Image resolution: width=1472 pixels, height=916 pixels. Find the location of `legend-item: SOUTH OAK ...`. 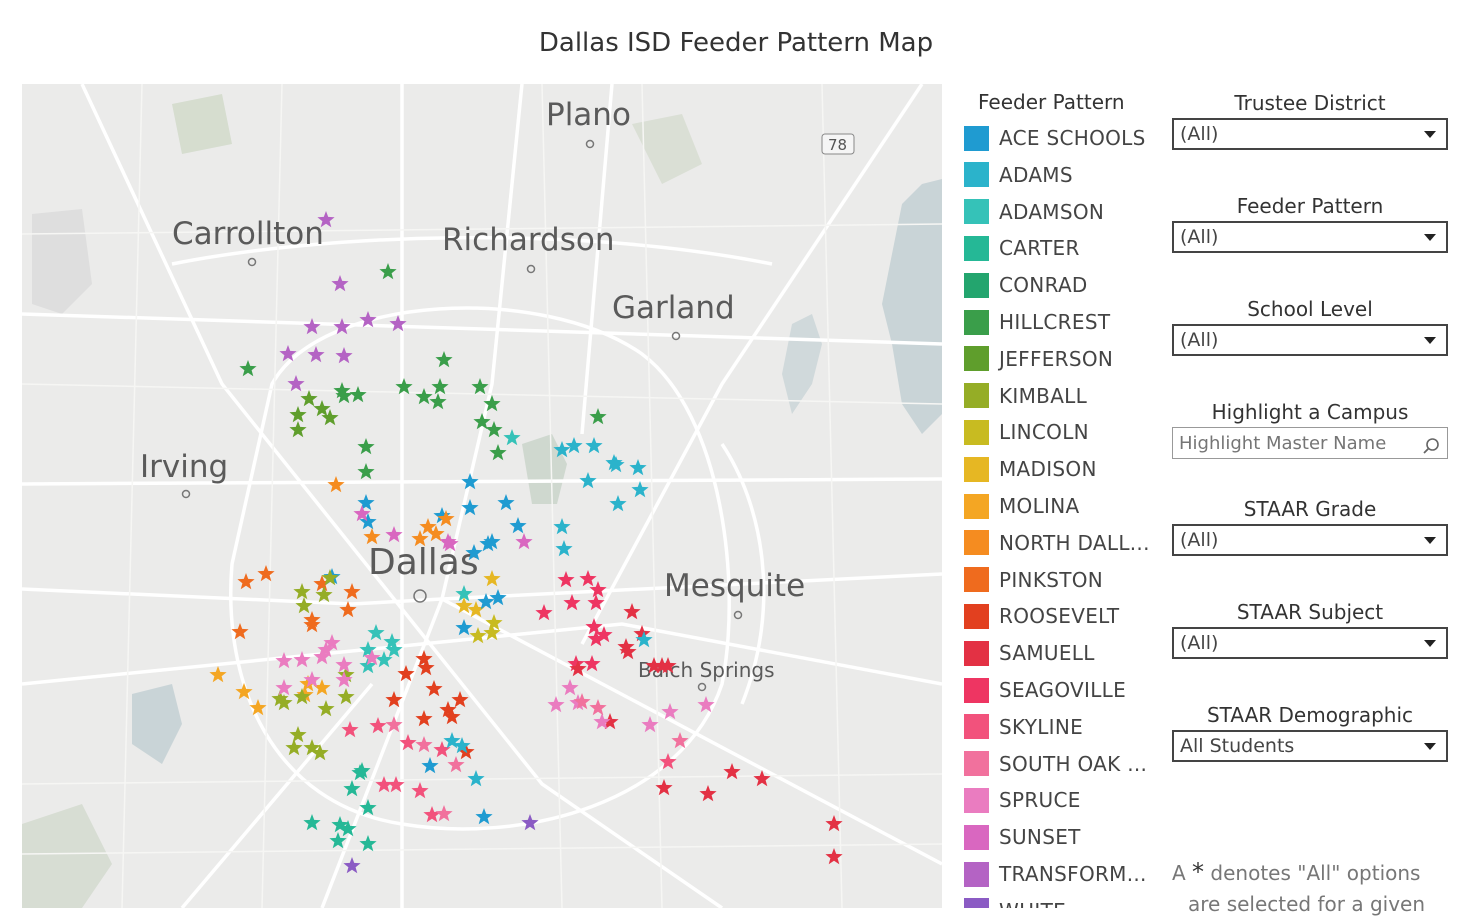

legend-item: SOUTH OAK ... is located at coordinates (1055, 764).